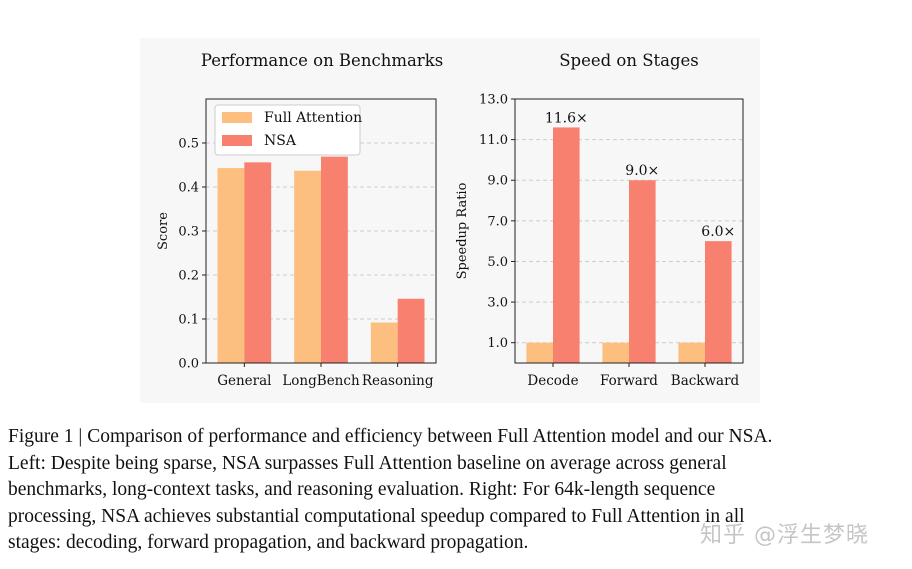  What do you see at coordinates (188, 188) in the screenshot?
I see `y-tick-label: 0.4` at bounding box center [188, 188].